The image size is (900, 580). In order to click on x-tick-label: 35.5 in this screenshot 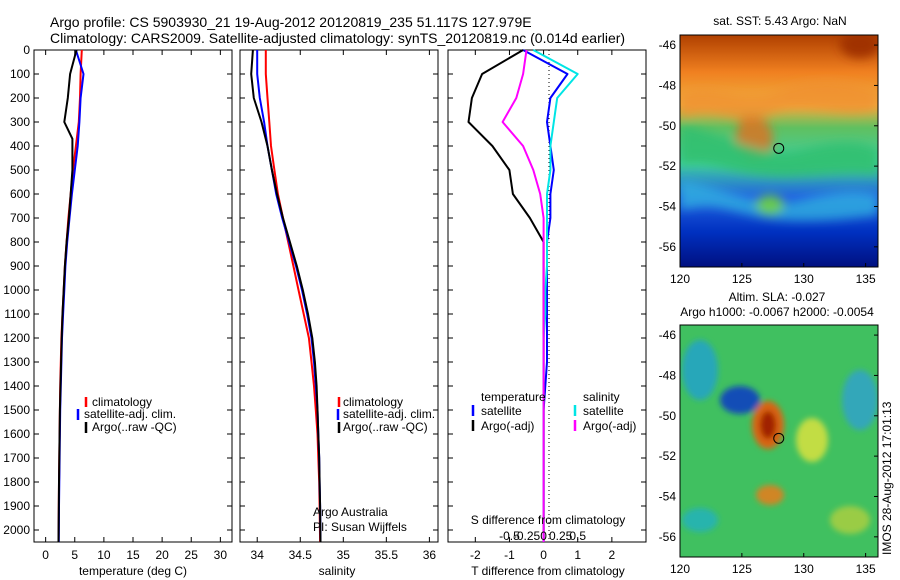, I will do `click(387, 555)`.